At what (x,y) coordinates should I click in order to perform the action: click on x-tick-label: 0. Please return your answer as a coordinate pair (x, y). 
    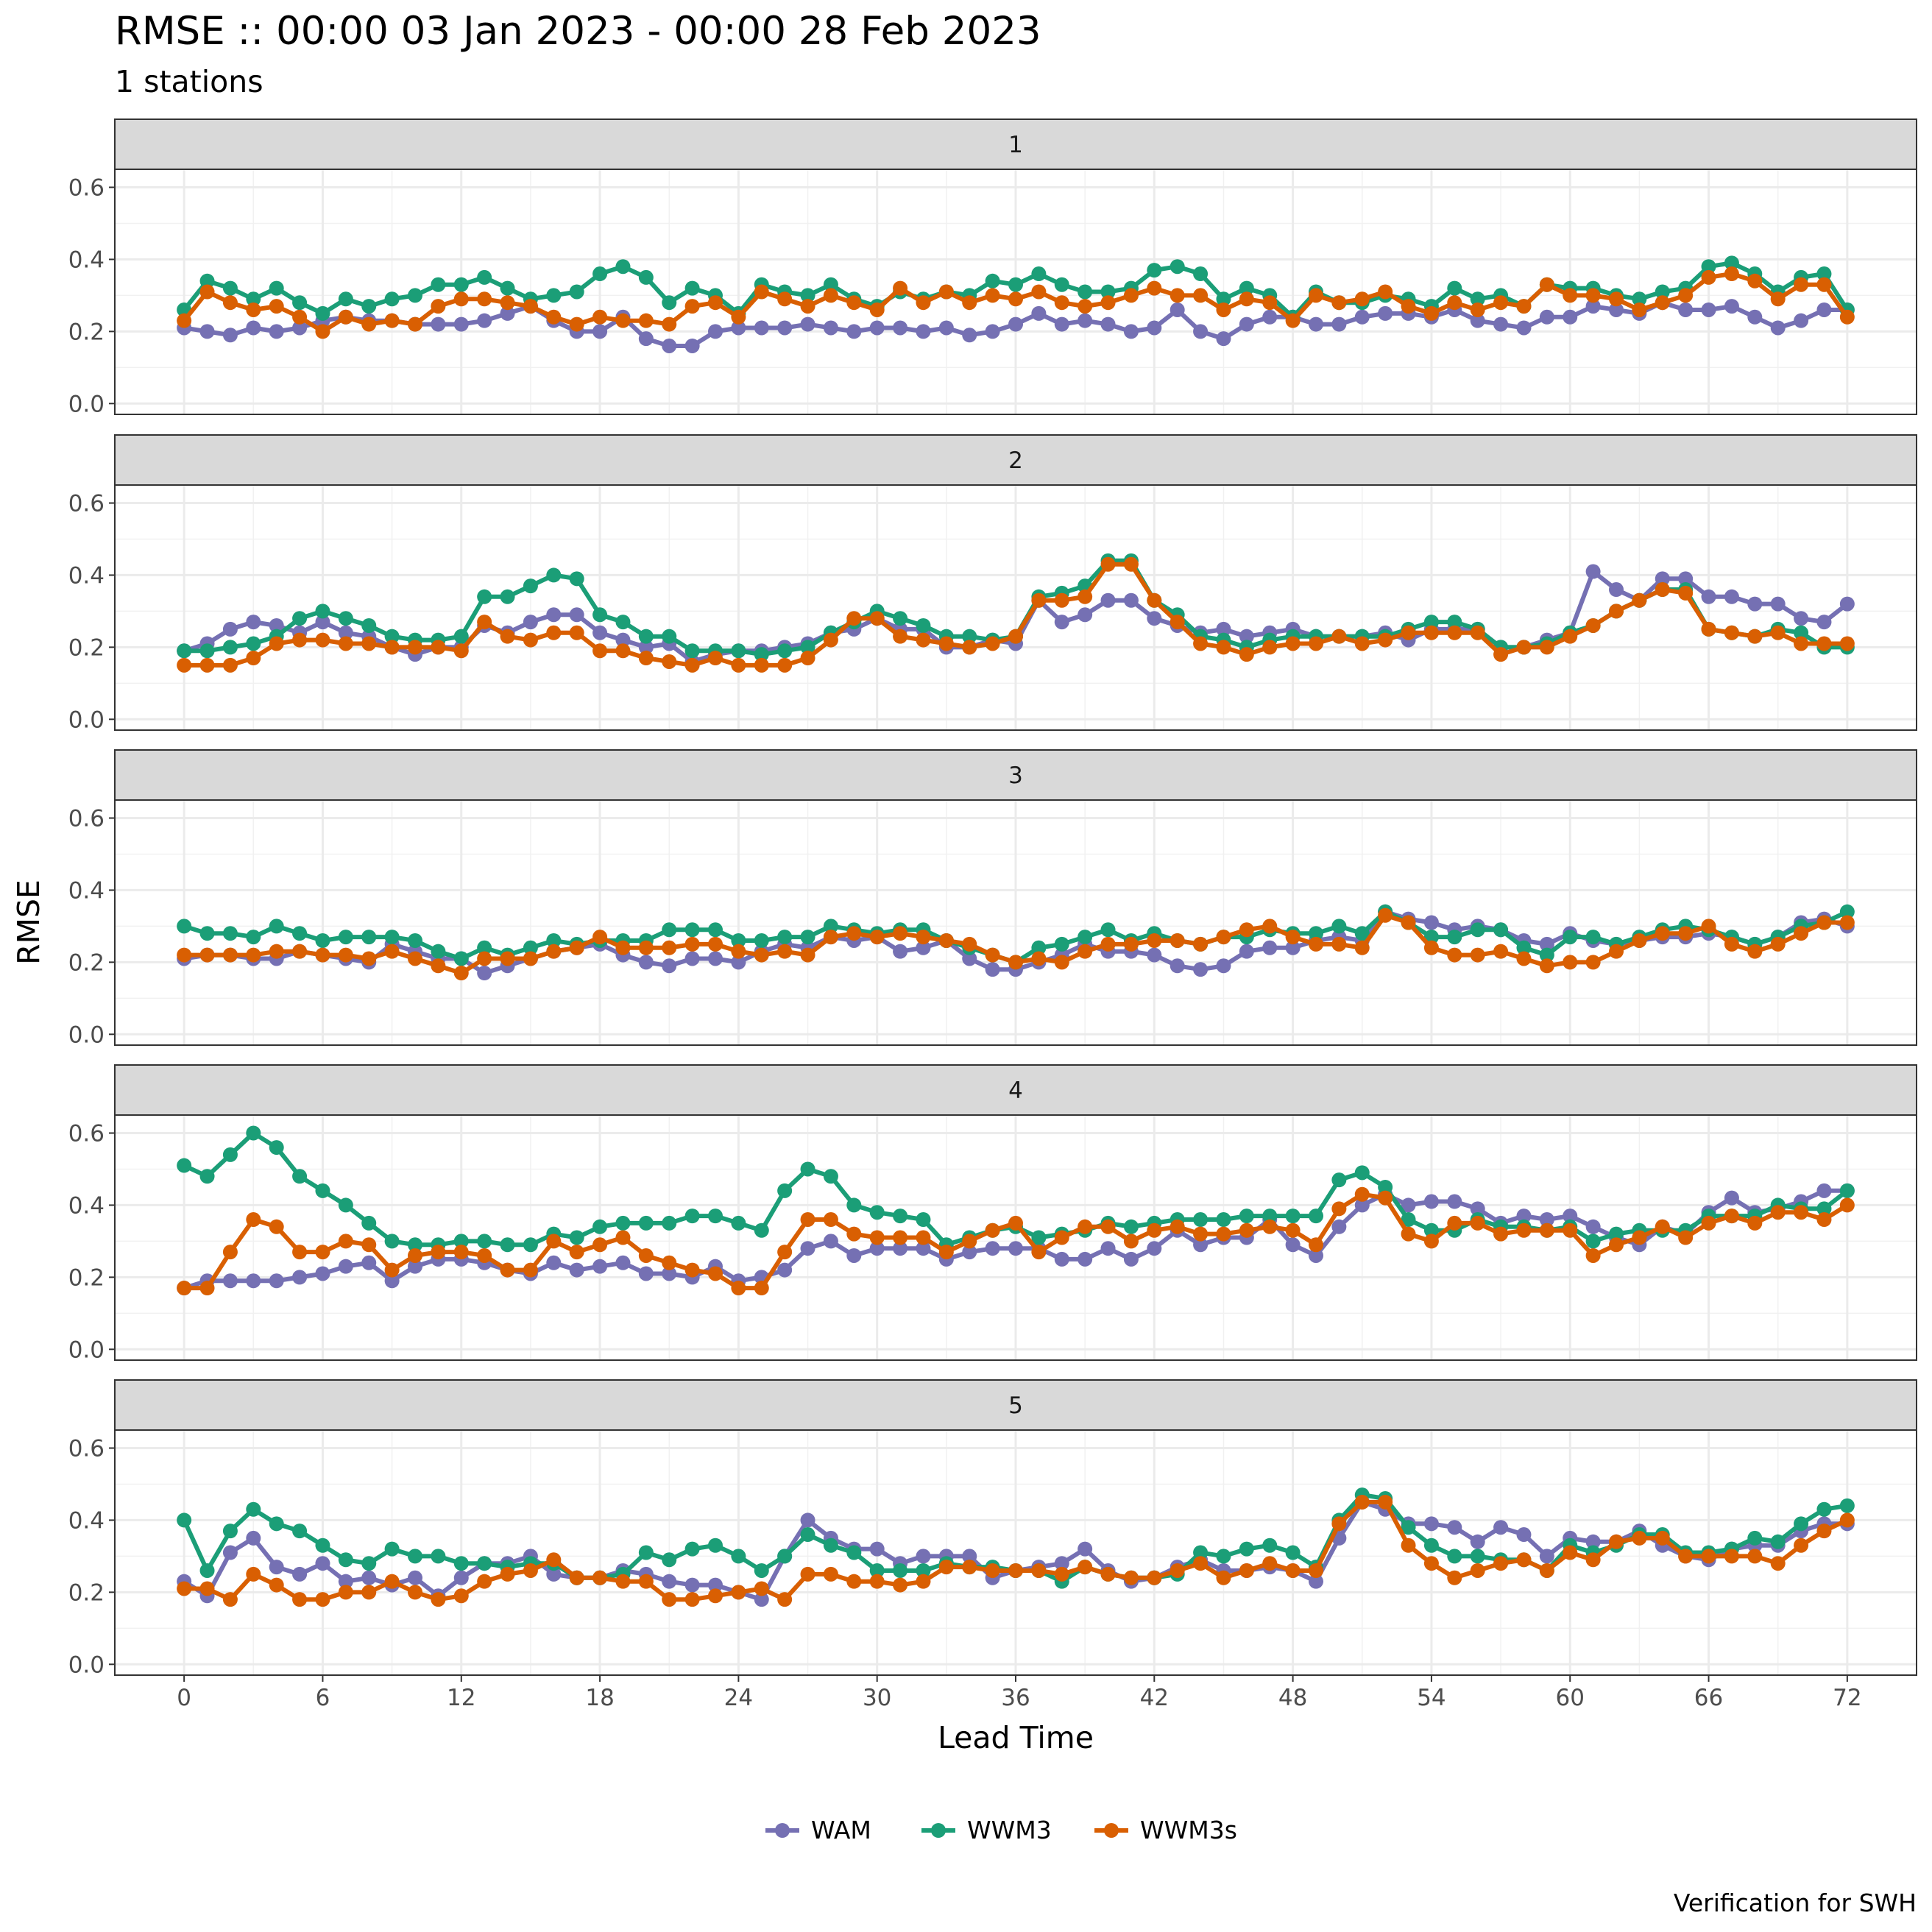
    Looking at the image, I should click on (184, 1698).